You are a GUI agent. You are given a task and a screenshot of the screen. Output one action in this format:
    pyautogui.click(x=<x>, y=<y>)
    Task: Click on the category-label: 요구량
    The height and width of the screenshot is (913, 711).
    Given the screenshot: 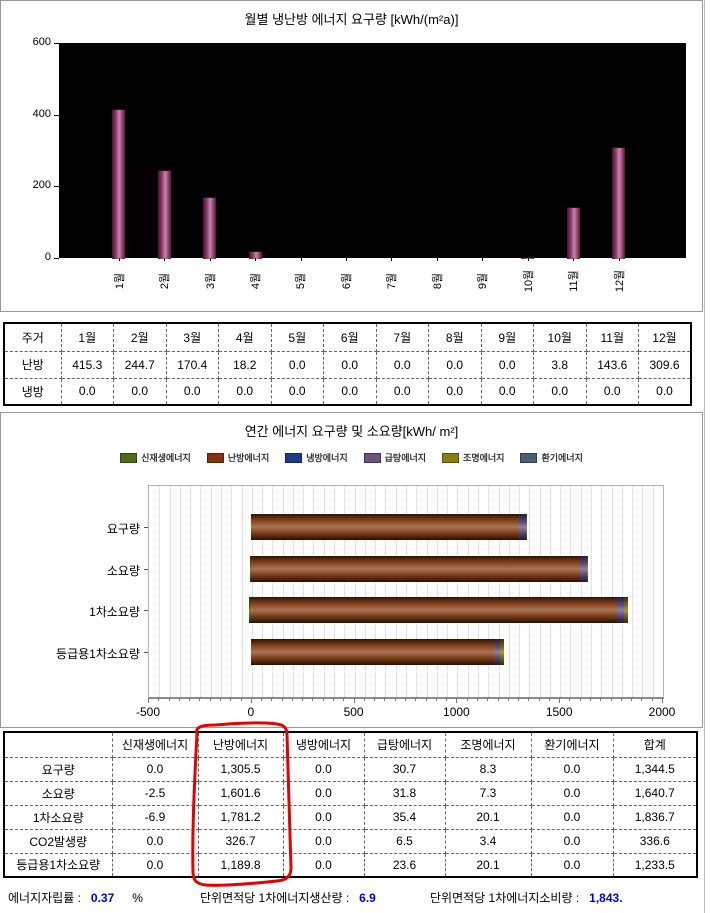 What is the action you would take?
    pyautogui.click(x=123, y=529)
    